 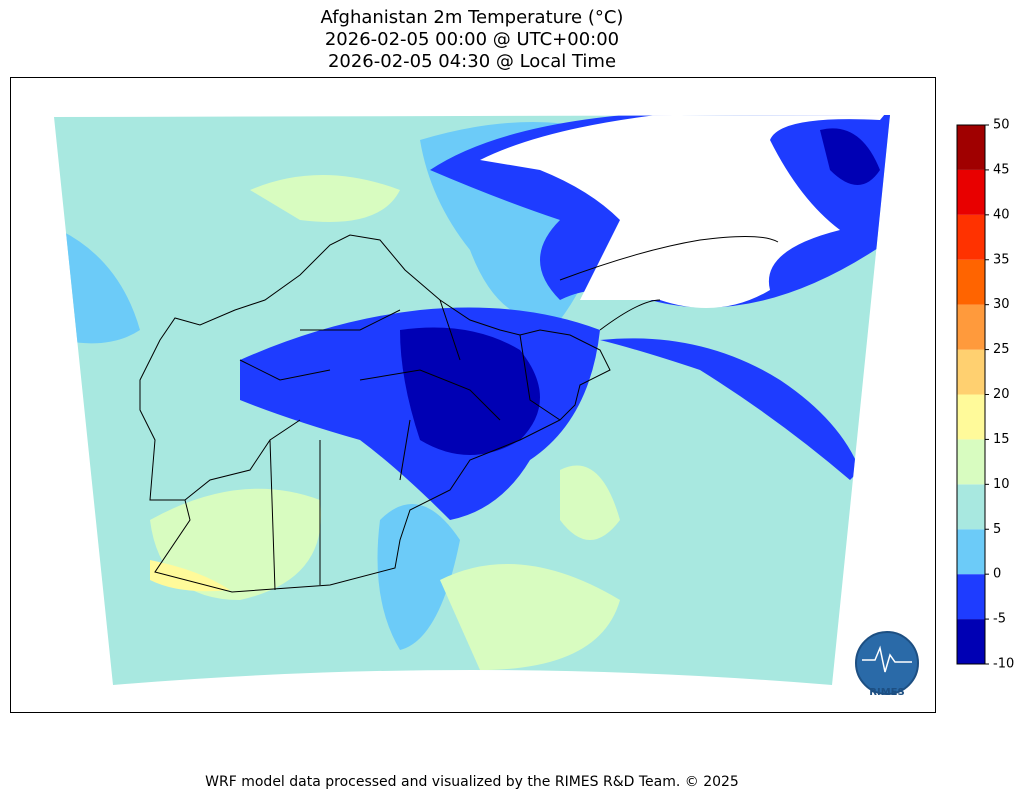 What do you see at coordinates (887, 659) in the screenshot?
I see `logo-wave` at bounding box center [887, 659].